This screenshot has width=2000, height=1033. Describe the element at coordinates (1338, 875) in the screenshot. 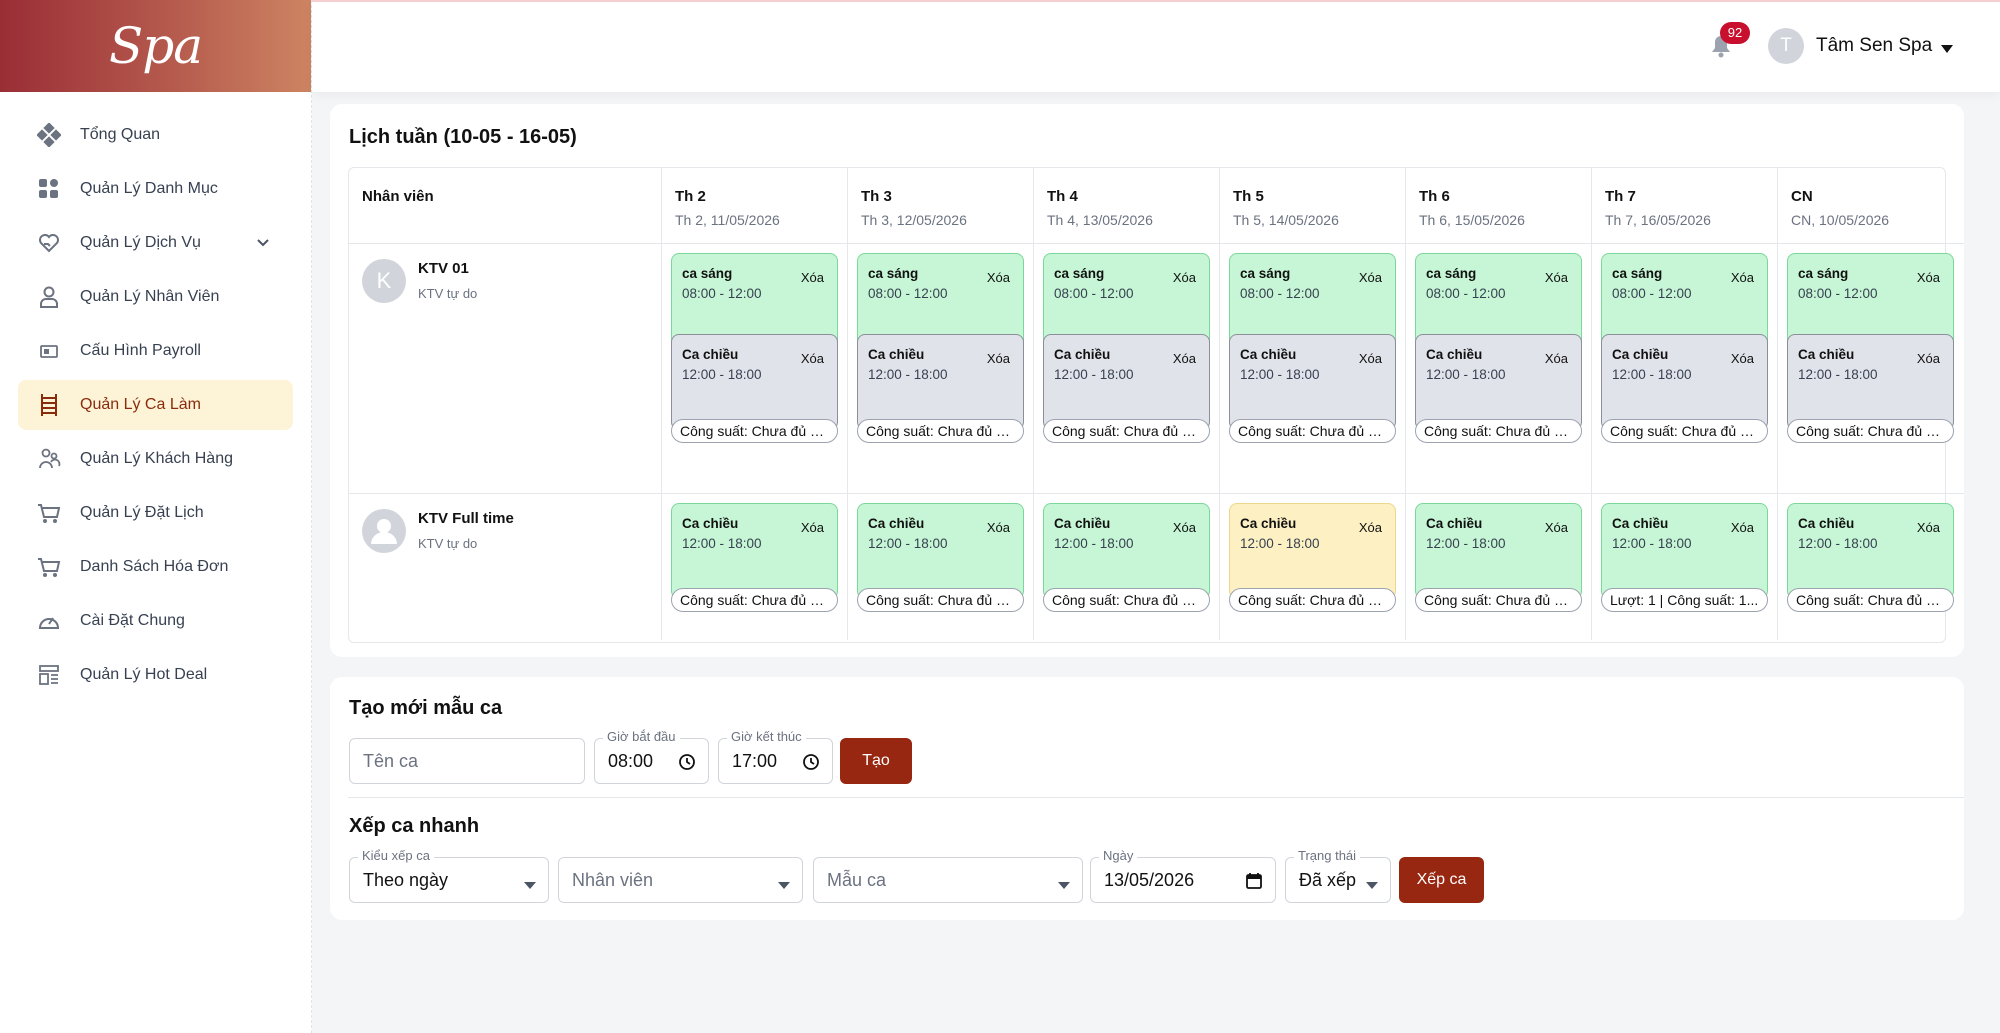

I see `status-select: Trạng thái Đã xếp` at that location.